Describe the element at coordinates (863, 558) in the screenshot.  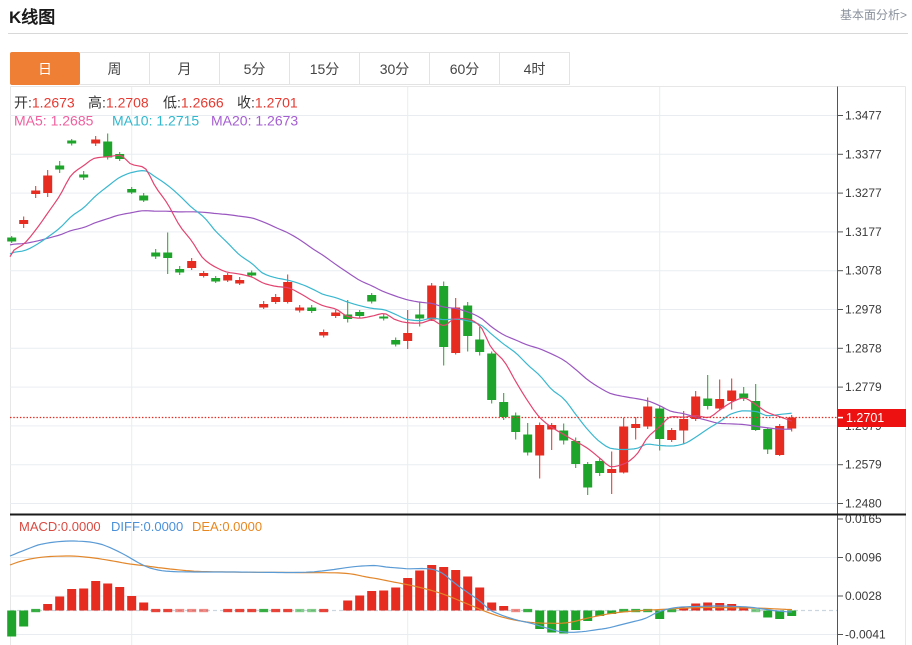
I see `svg-text: 0.0096` at that location.